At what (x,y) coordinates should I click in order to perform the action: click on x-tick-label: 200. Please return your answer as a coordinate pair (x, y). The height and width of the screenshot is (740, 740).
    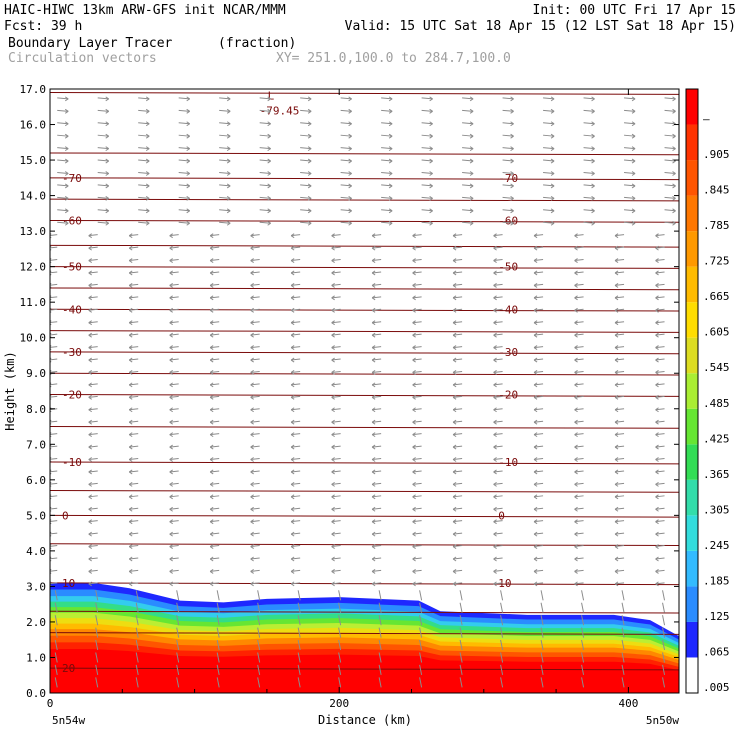
    Looking at the image, I should click on (339, 703).